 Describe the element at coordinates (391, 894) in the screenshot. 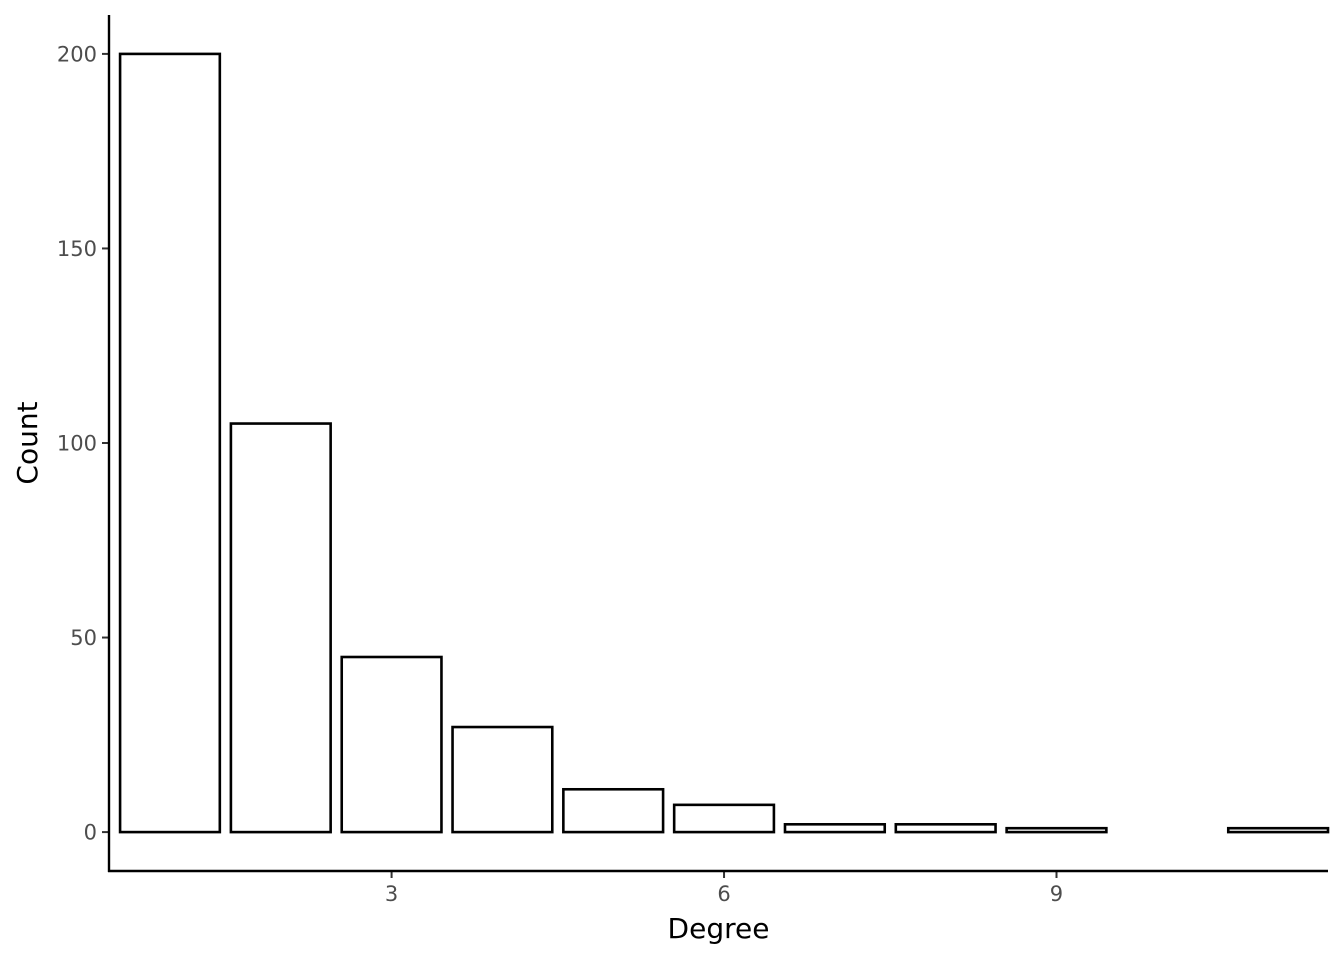

I see `x-tick-label: 3` at that location.